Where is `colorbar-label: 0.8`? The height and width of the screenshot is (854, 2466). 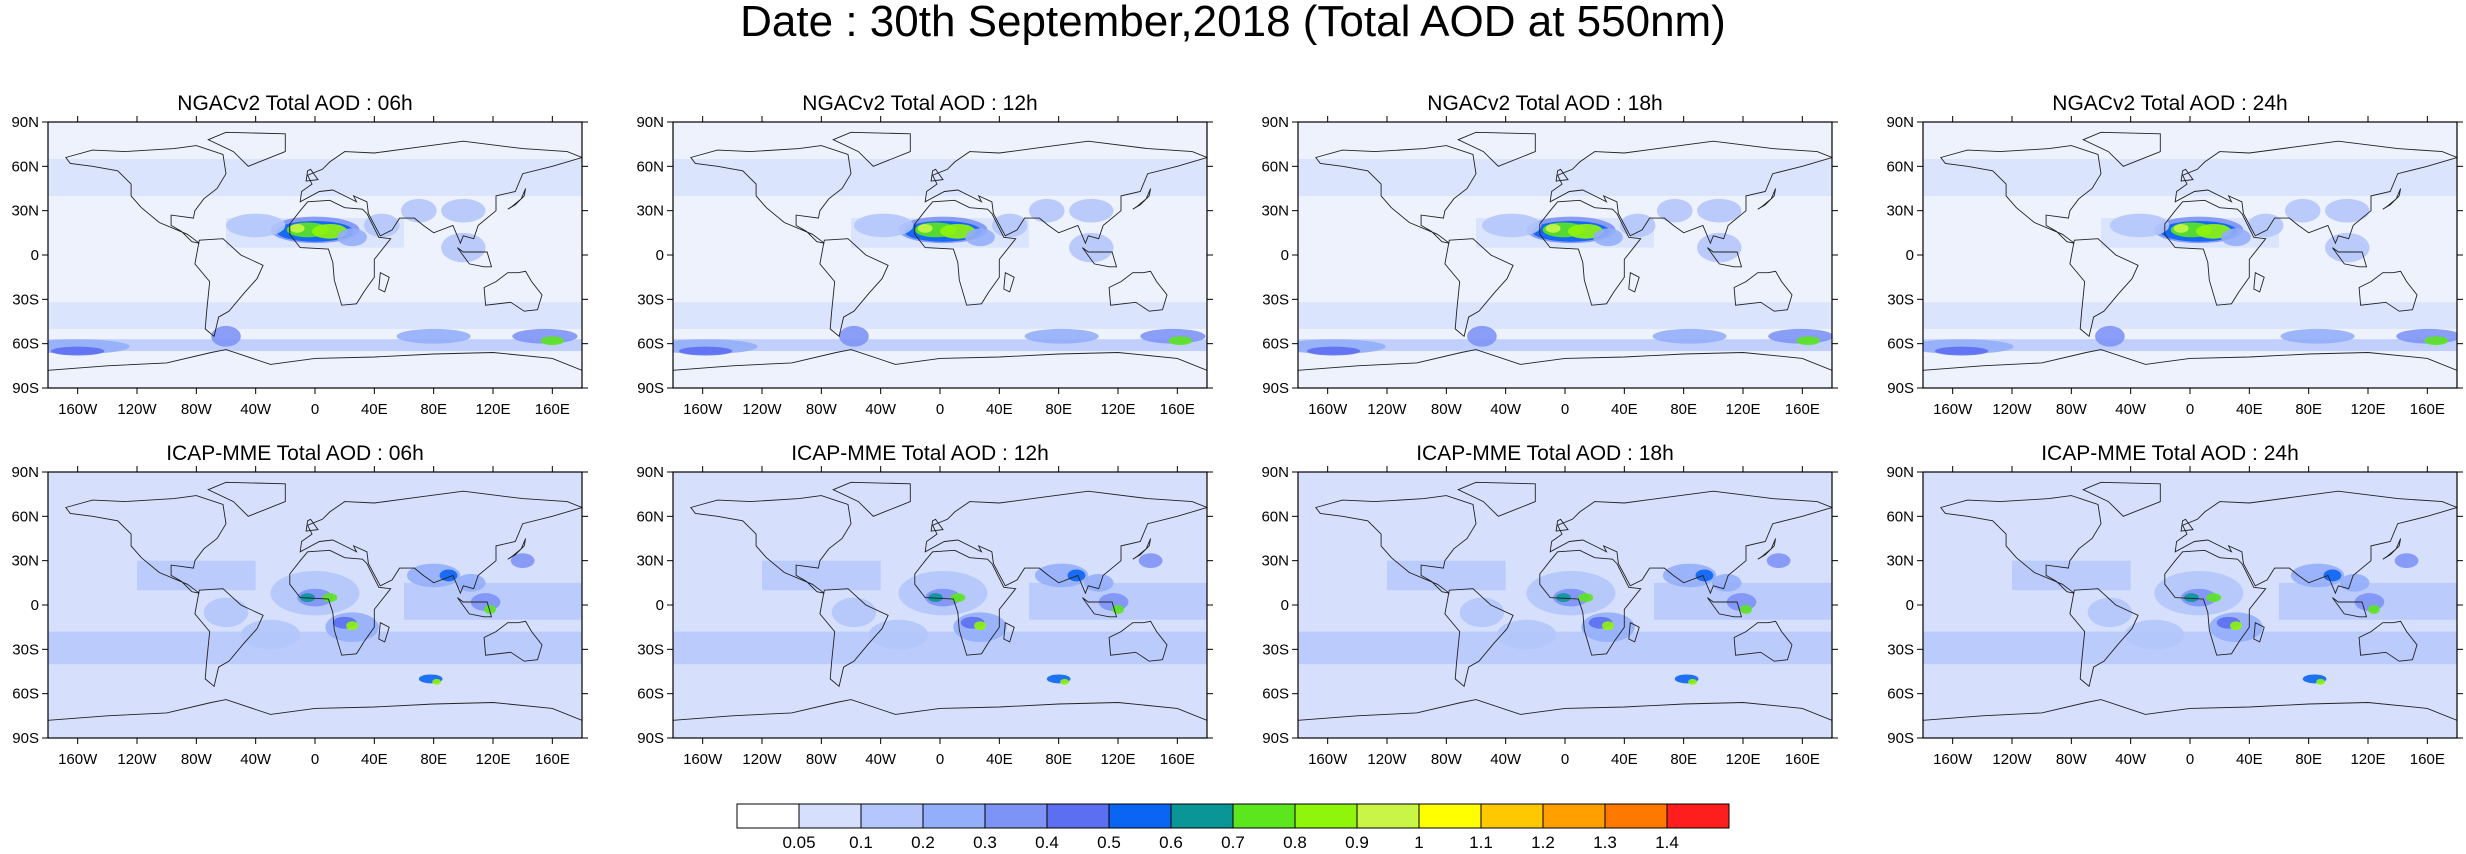 colorbar-label: 0.8 is located at coordinates (1295, 842).